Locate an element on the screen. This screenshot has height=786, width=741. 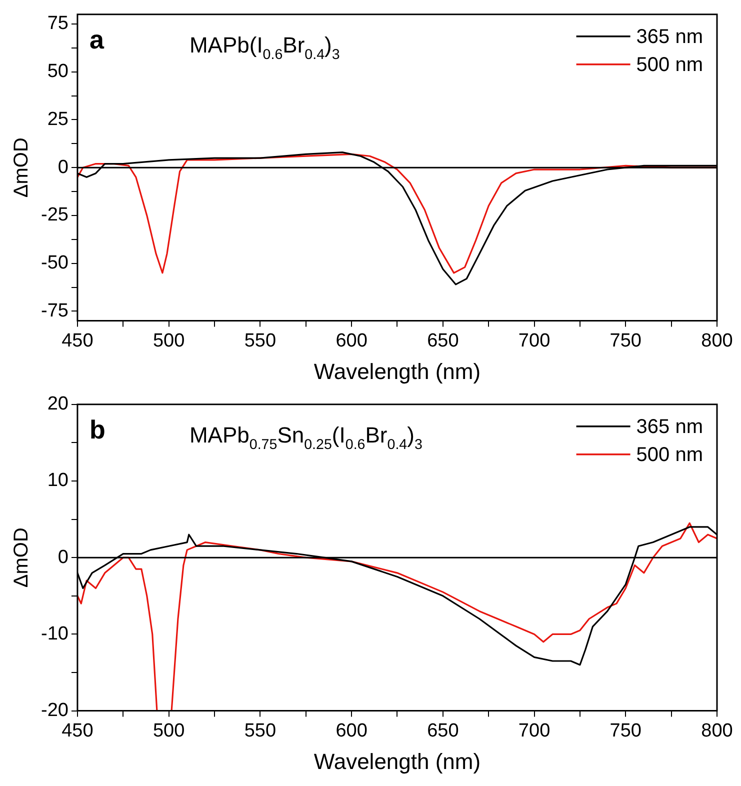
y-tick-label: 10 is located at coordinates (57, 481).